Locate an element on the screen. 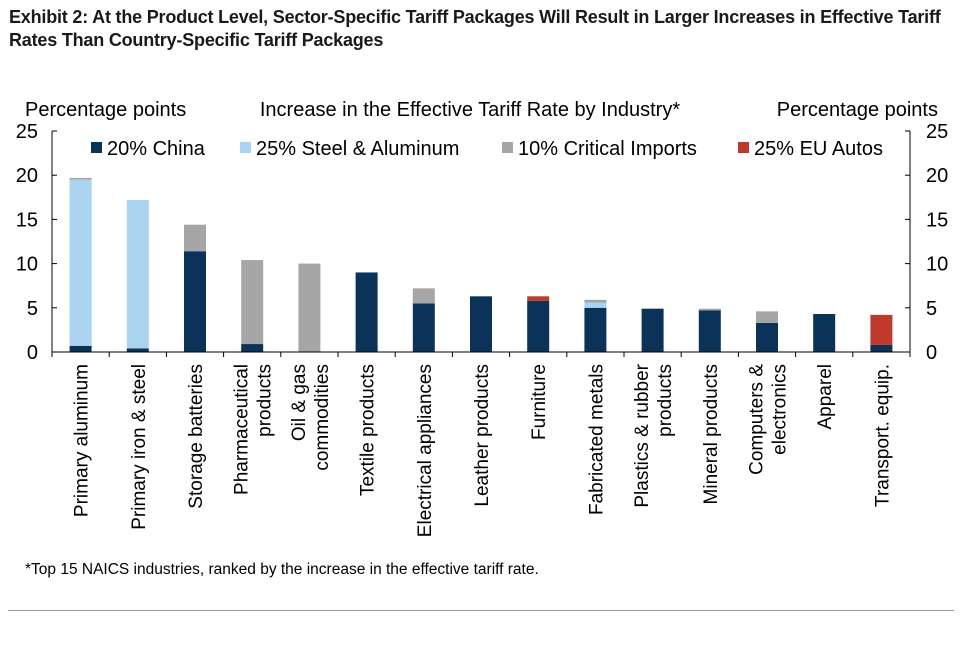 Image resolution: width=978 pixels, height=647 pixels. legend-label: 25% Steel & Aluminum is located at coordinates (357, 149).